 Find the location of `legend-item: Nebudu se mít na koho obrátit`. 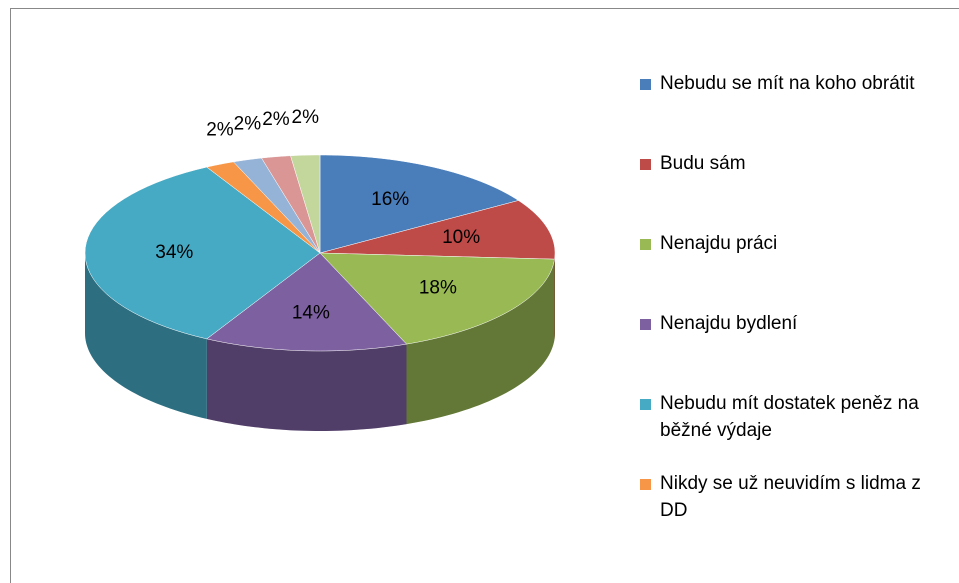

legend-item: Nebudu se mít na koho obrátit is located at coordinates (790, 110).